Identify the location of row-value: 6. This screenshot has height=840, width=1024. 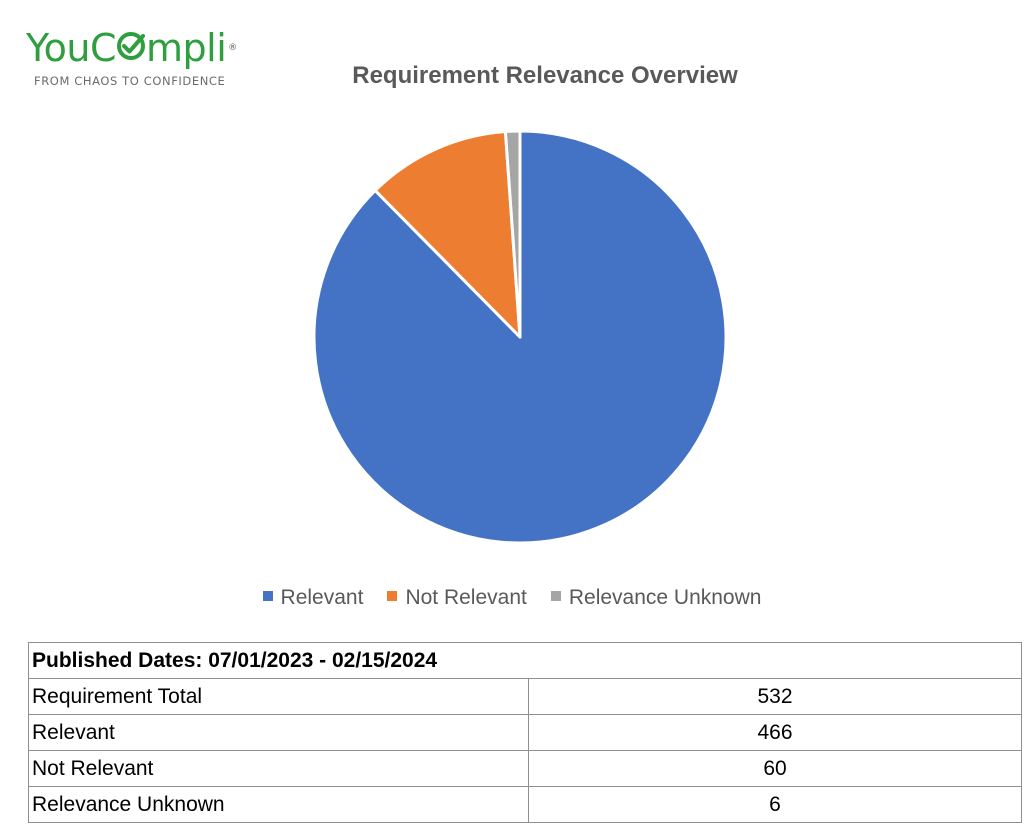
(775, 804).